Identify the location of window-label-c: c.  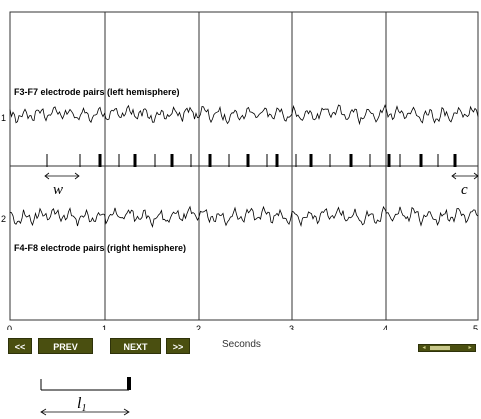
(464, 190).